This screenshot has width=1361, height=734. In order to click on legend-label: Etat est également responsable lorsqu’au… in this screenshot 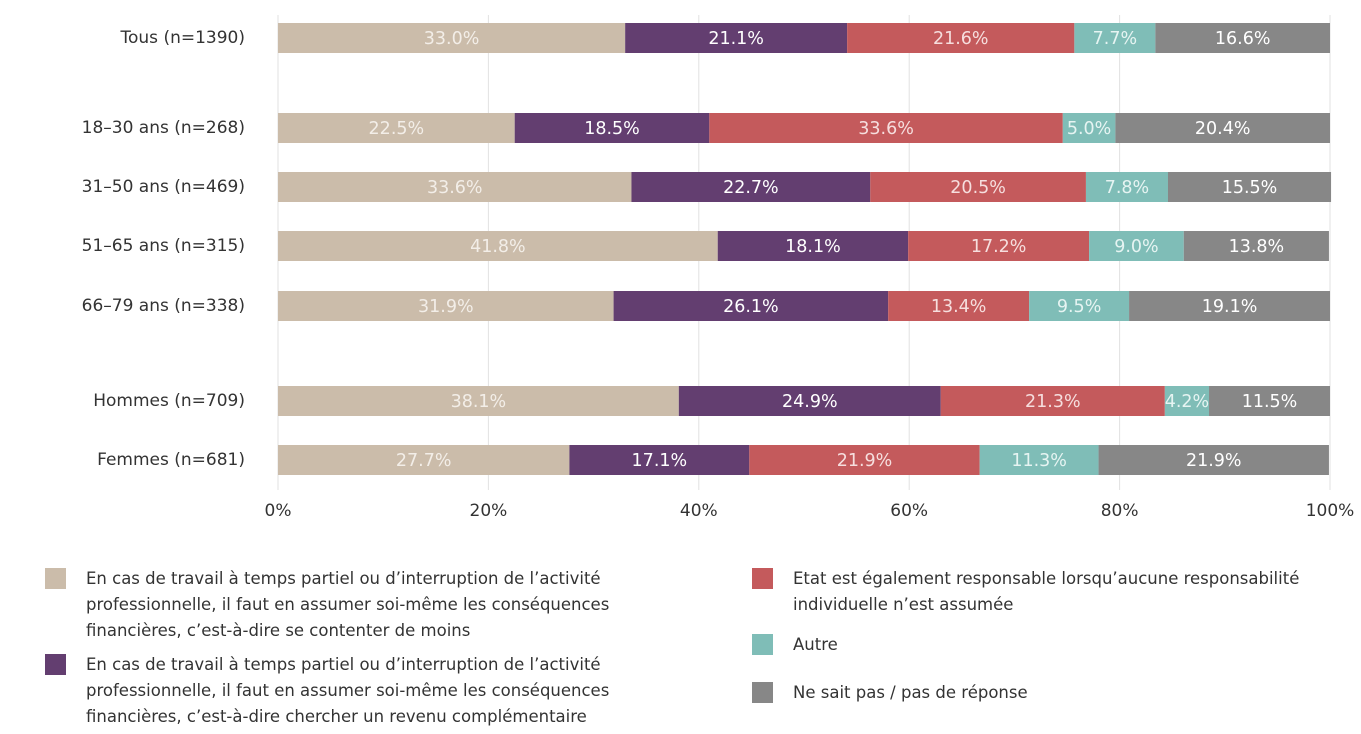, I will do `click(1046, 591)`.